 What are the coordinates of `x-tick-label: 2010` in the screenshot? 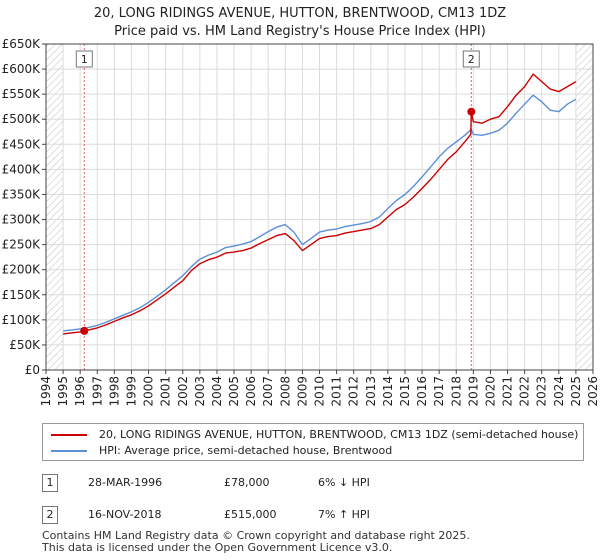 It's located at (320, 391).